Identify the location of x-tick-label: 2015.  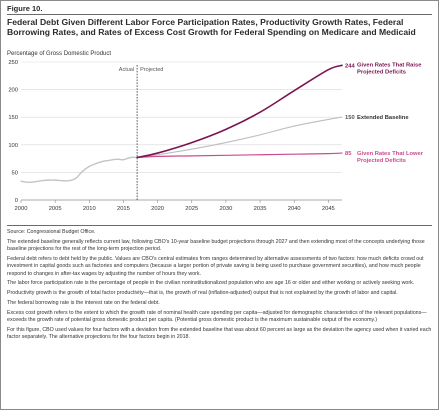
(123, 209).